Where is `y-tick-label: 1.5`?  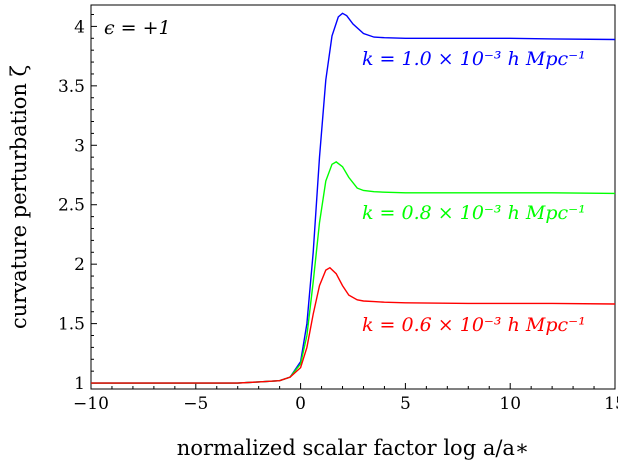 y-tick-label: 1.5 is located at coordinates (71, 325).